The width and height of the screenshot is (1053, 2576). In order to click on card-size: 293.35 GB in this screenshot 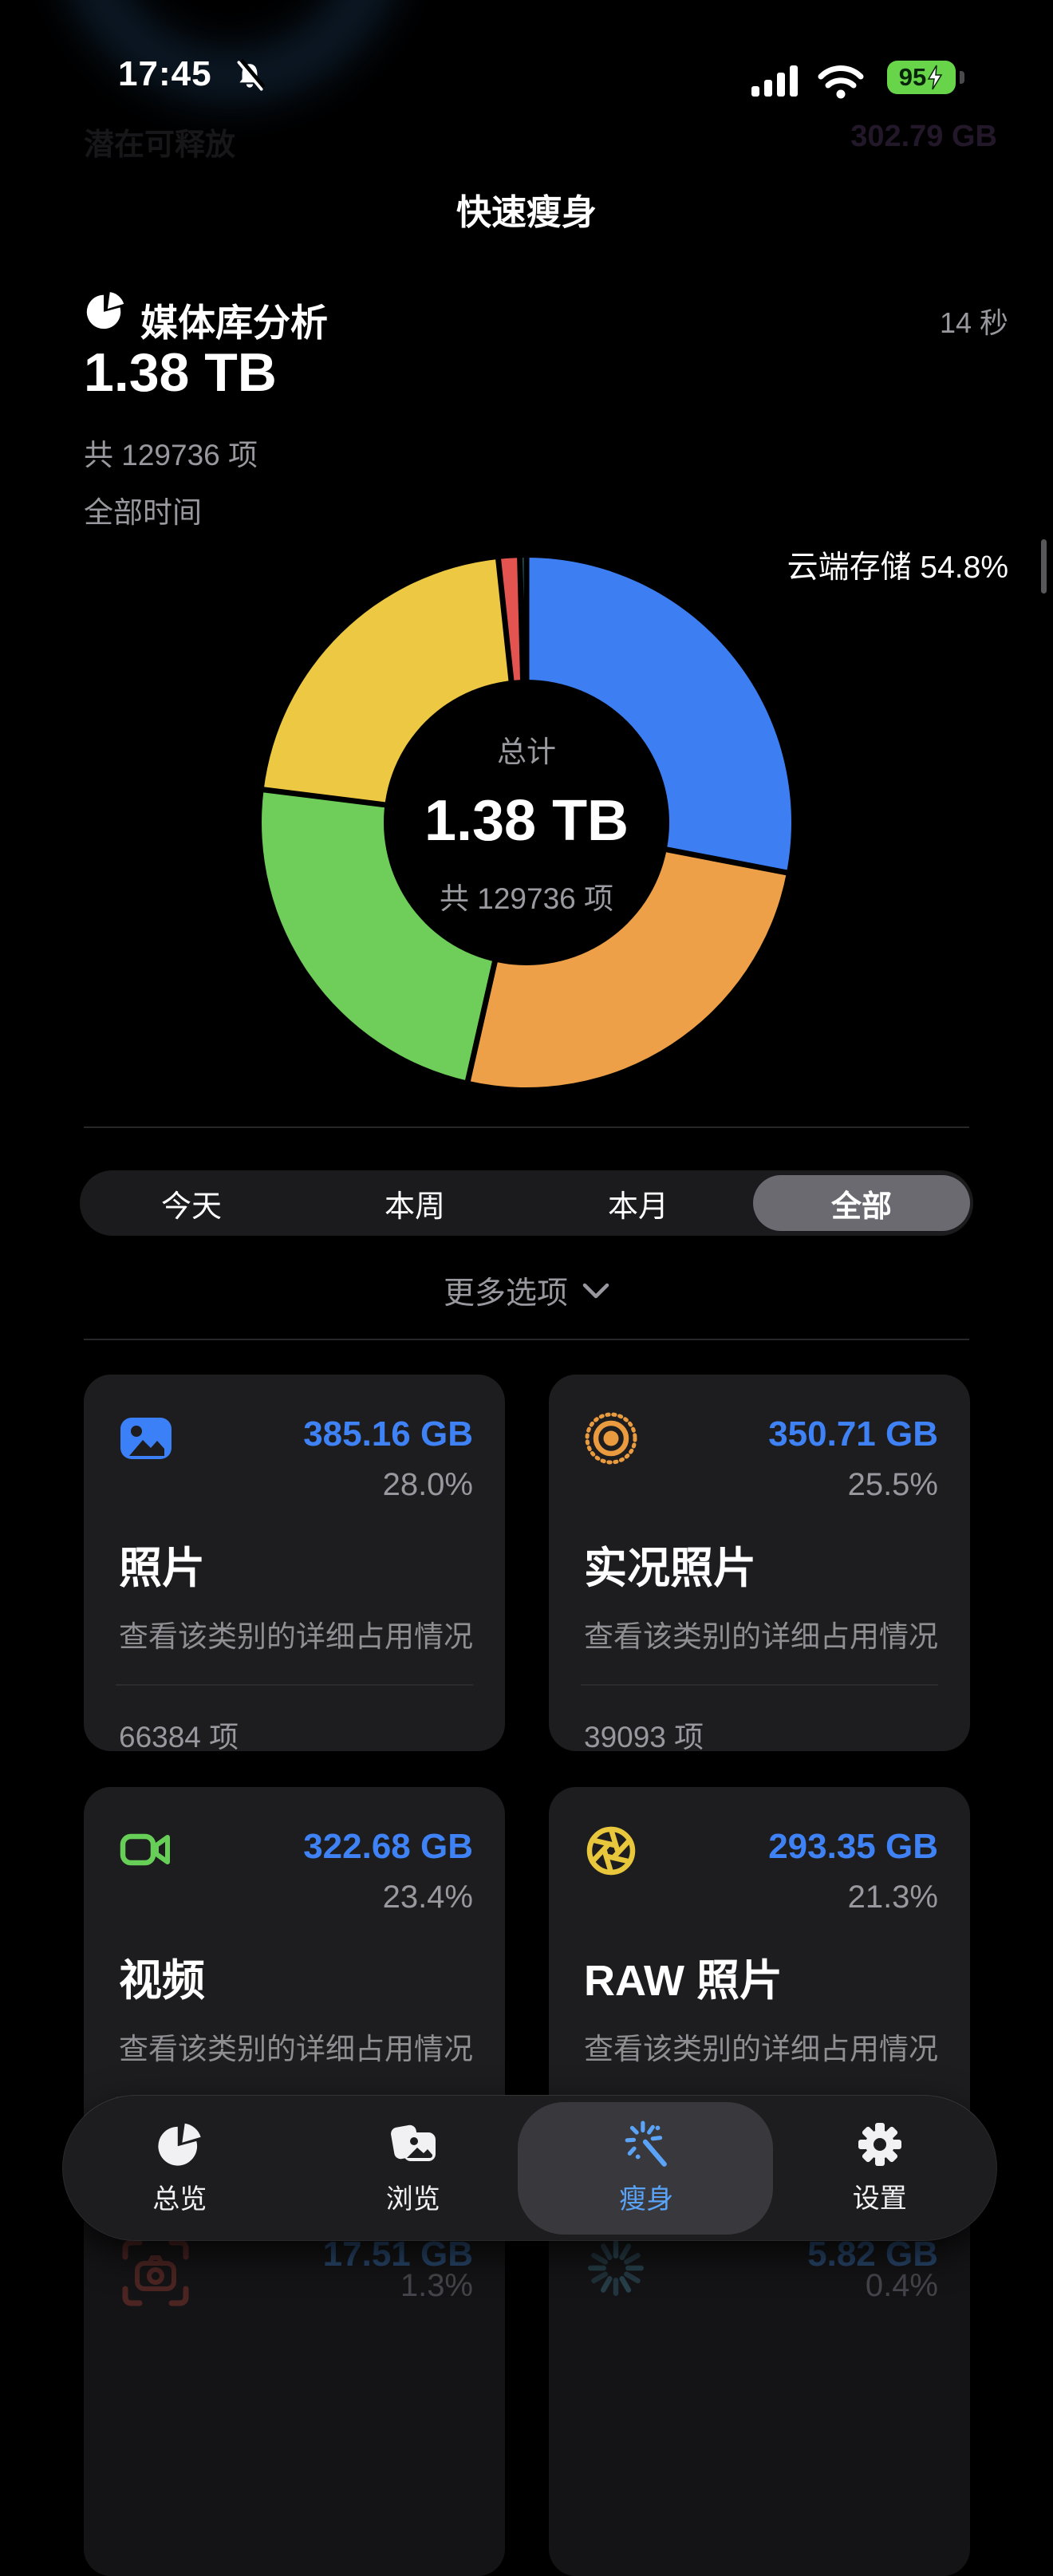, I will do `click(853, 1847)`.